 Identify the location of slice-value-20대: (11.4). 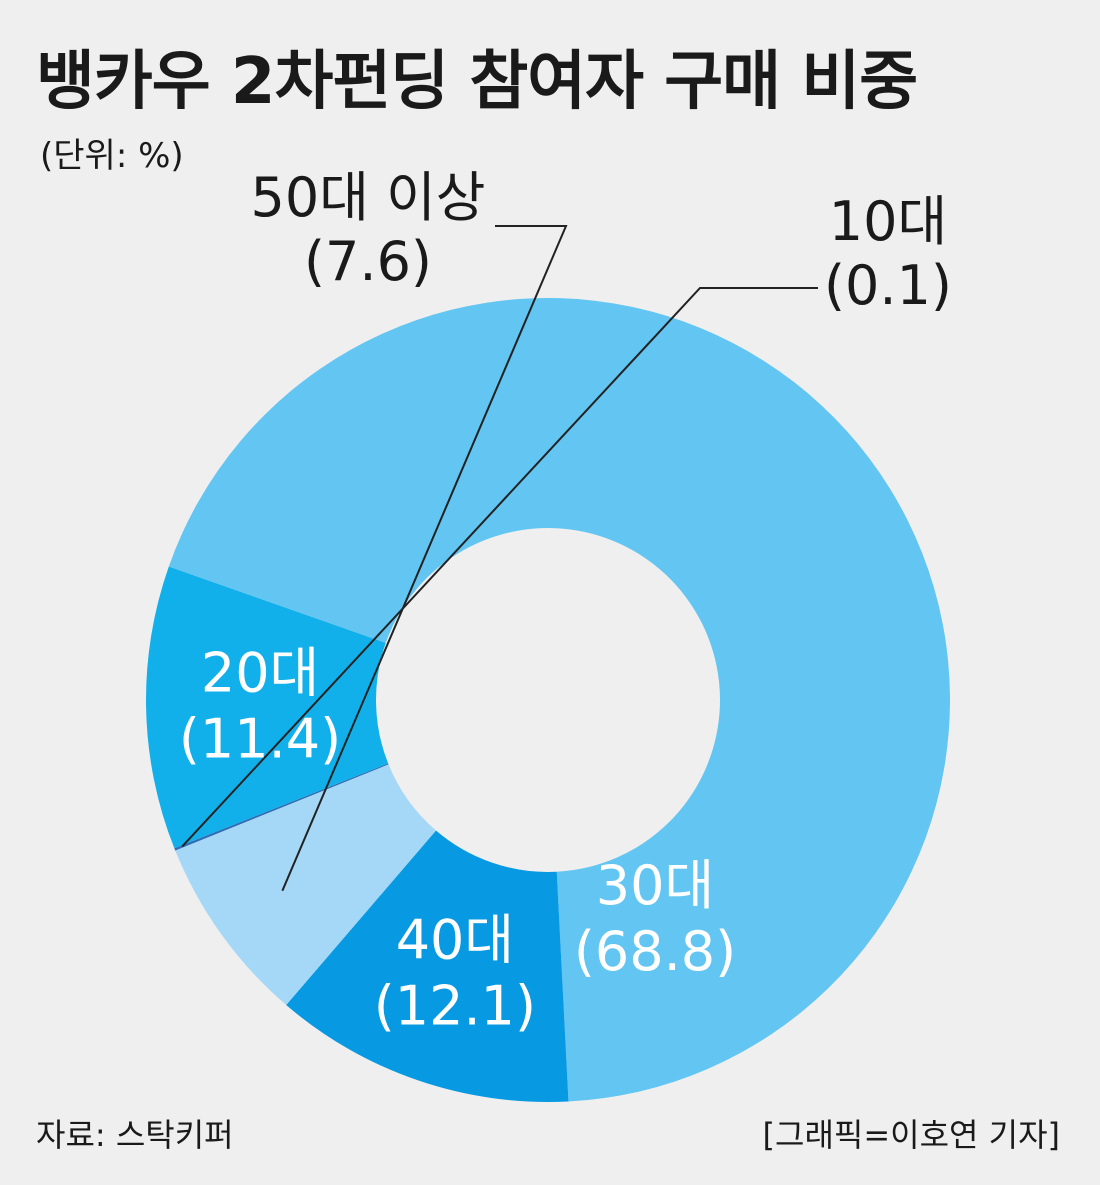
(260, 739).